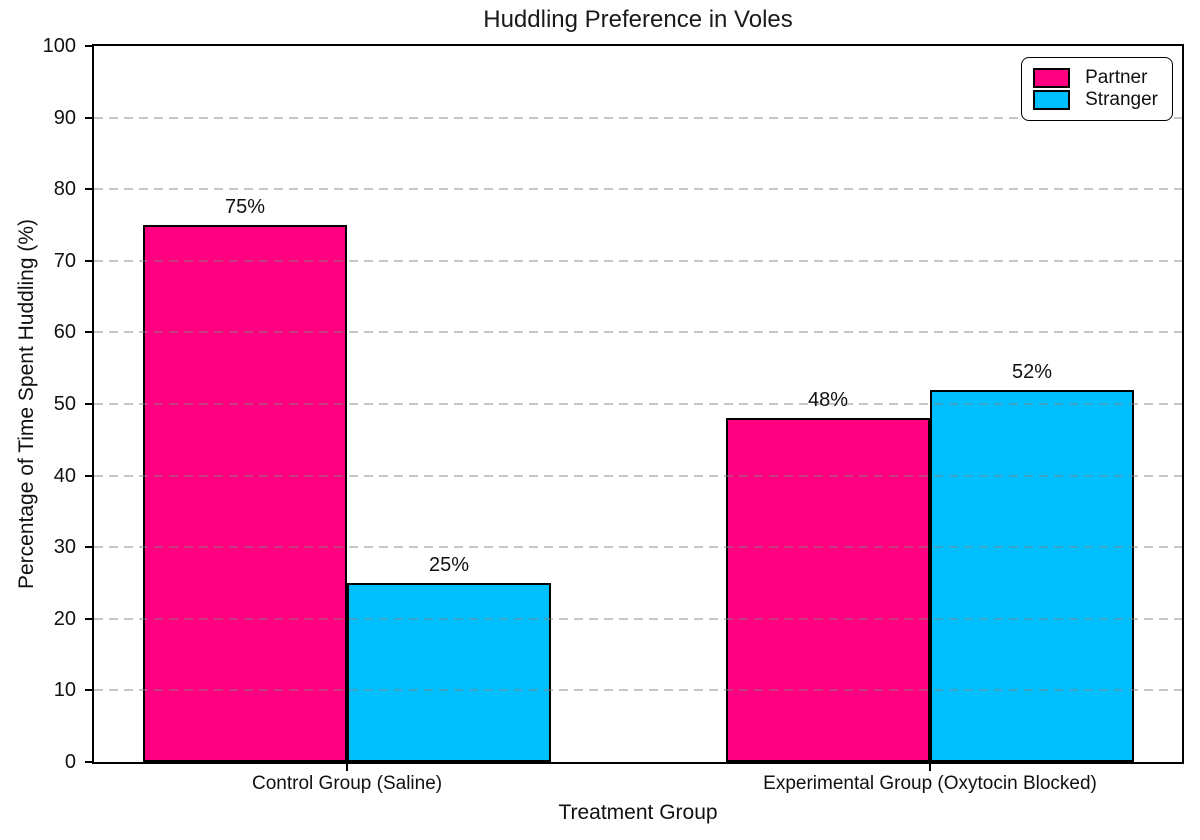 This screenshot has width=1200, height=840. Describe the element at coordinates (1121, 99) in the screenshot. I see `legend-label-stranger: Stranger` at that location.